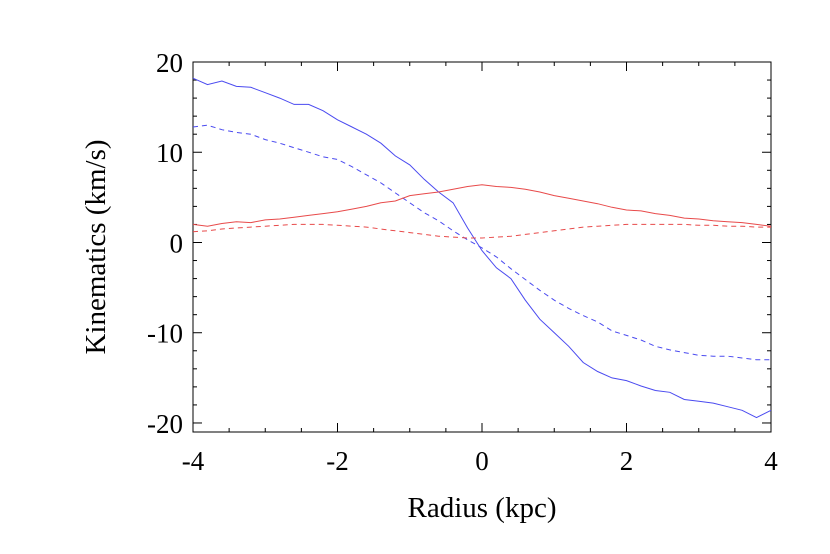 This screenshot has height=554, width=830. Describe the element at coordinates (165, 424) in the screenshot. I see `y-tick-label: -20` at that location.